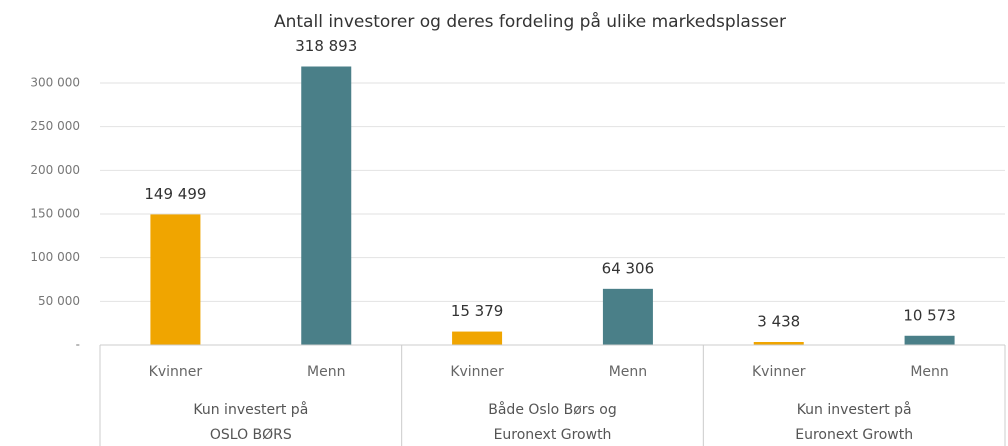 Image resolution: width=1008 pixels, height=446 pixels. Describe the element at coordinates (55, 170) in the screenshot. I see `y-tick-label: 200 000` at that location.